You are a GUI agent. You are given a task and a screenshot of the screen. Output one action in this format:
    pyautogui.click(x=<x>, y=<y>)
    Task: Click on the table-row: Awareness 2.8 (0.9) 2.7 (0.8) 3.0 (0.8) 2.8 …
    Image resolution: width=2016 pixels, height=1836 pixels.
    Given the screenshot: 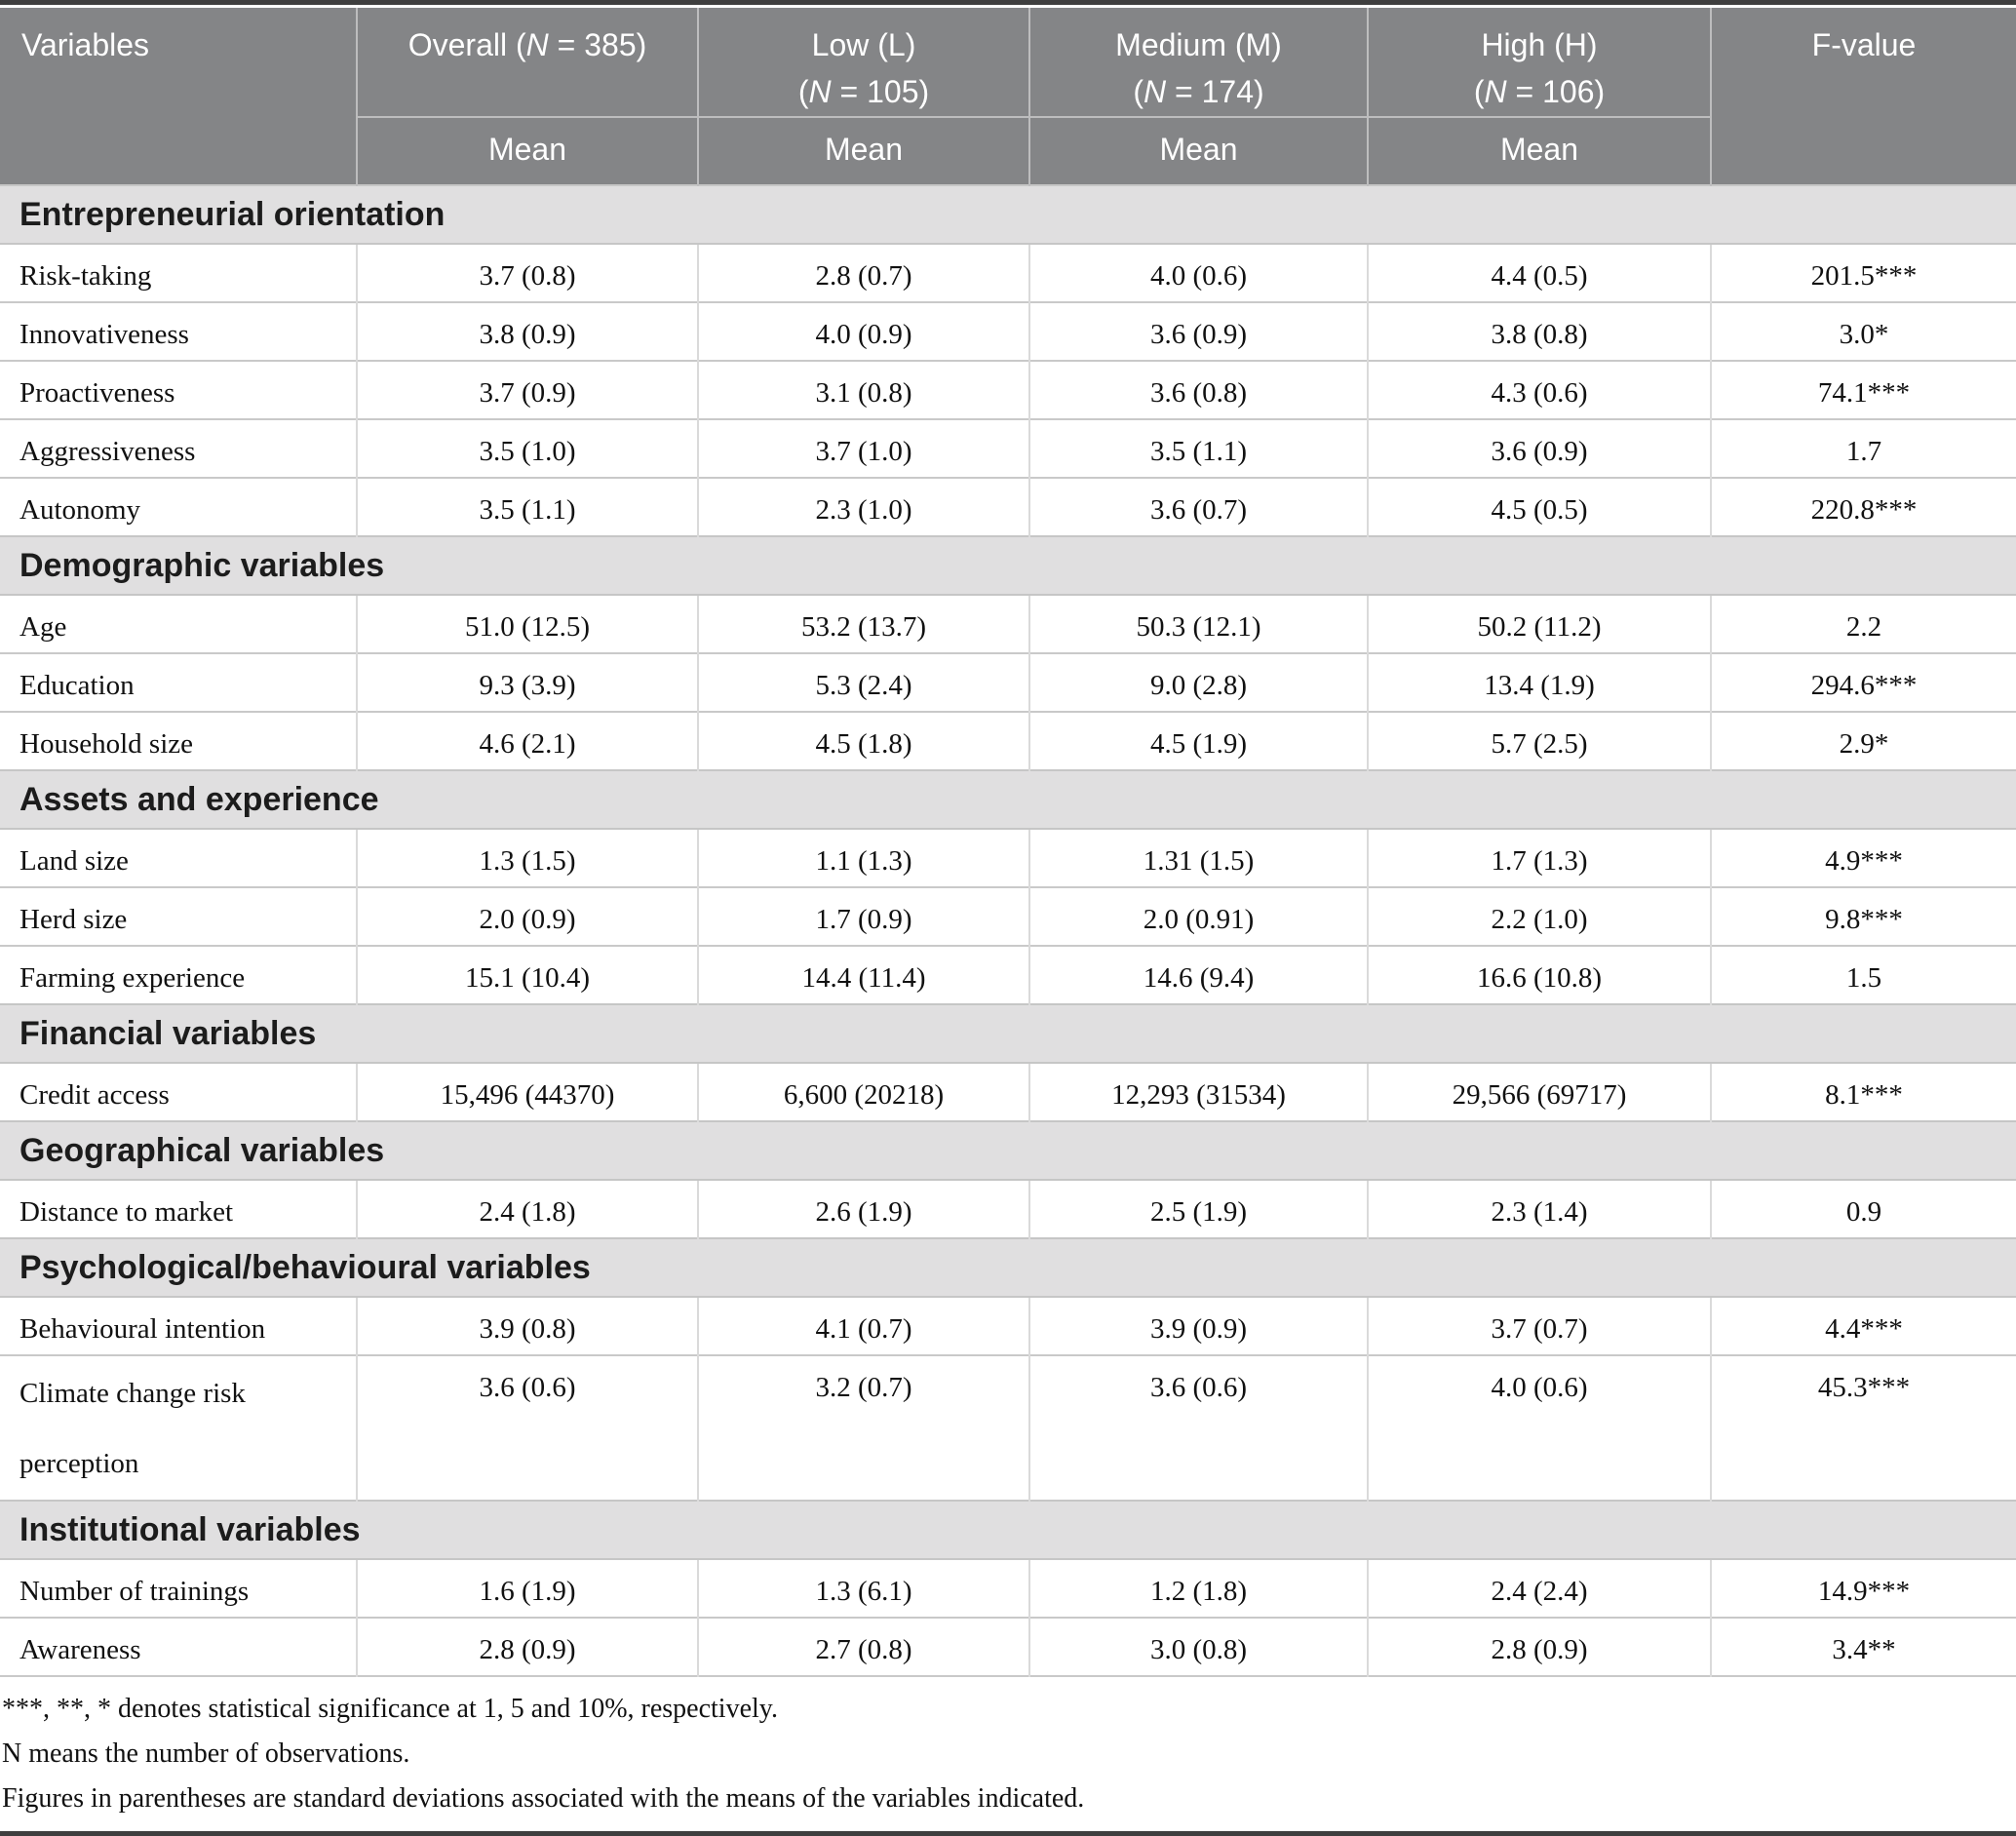 What is the action you would take?
    pyautogui.click(x=1008, y=1646)
    